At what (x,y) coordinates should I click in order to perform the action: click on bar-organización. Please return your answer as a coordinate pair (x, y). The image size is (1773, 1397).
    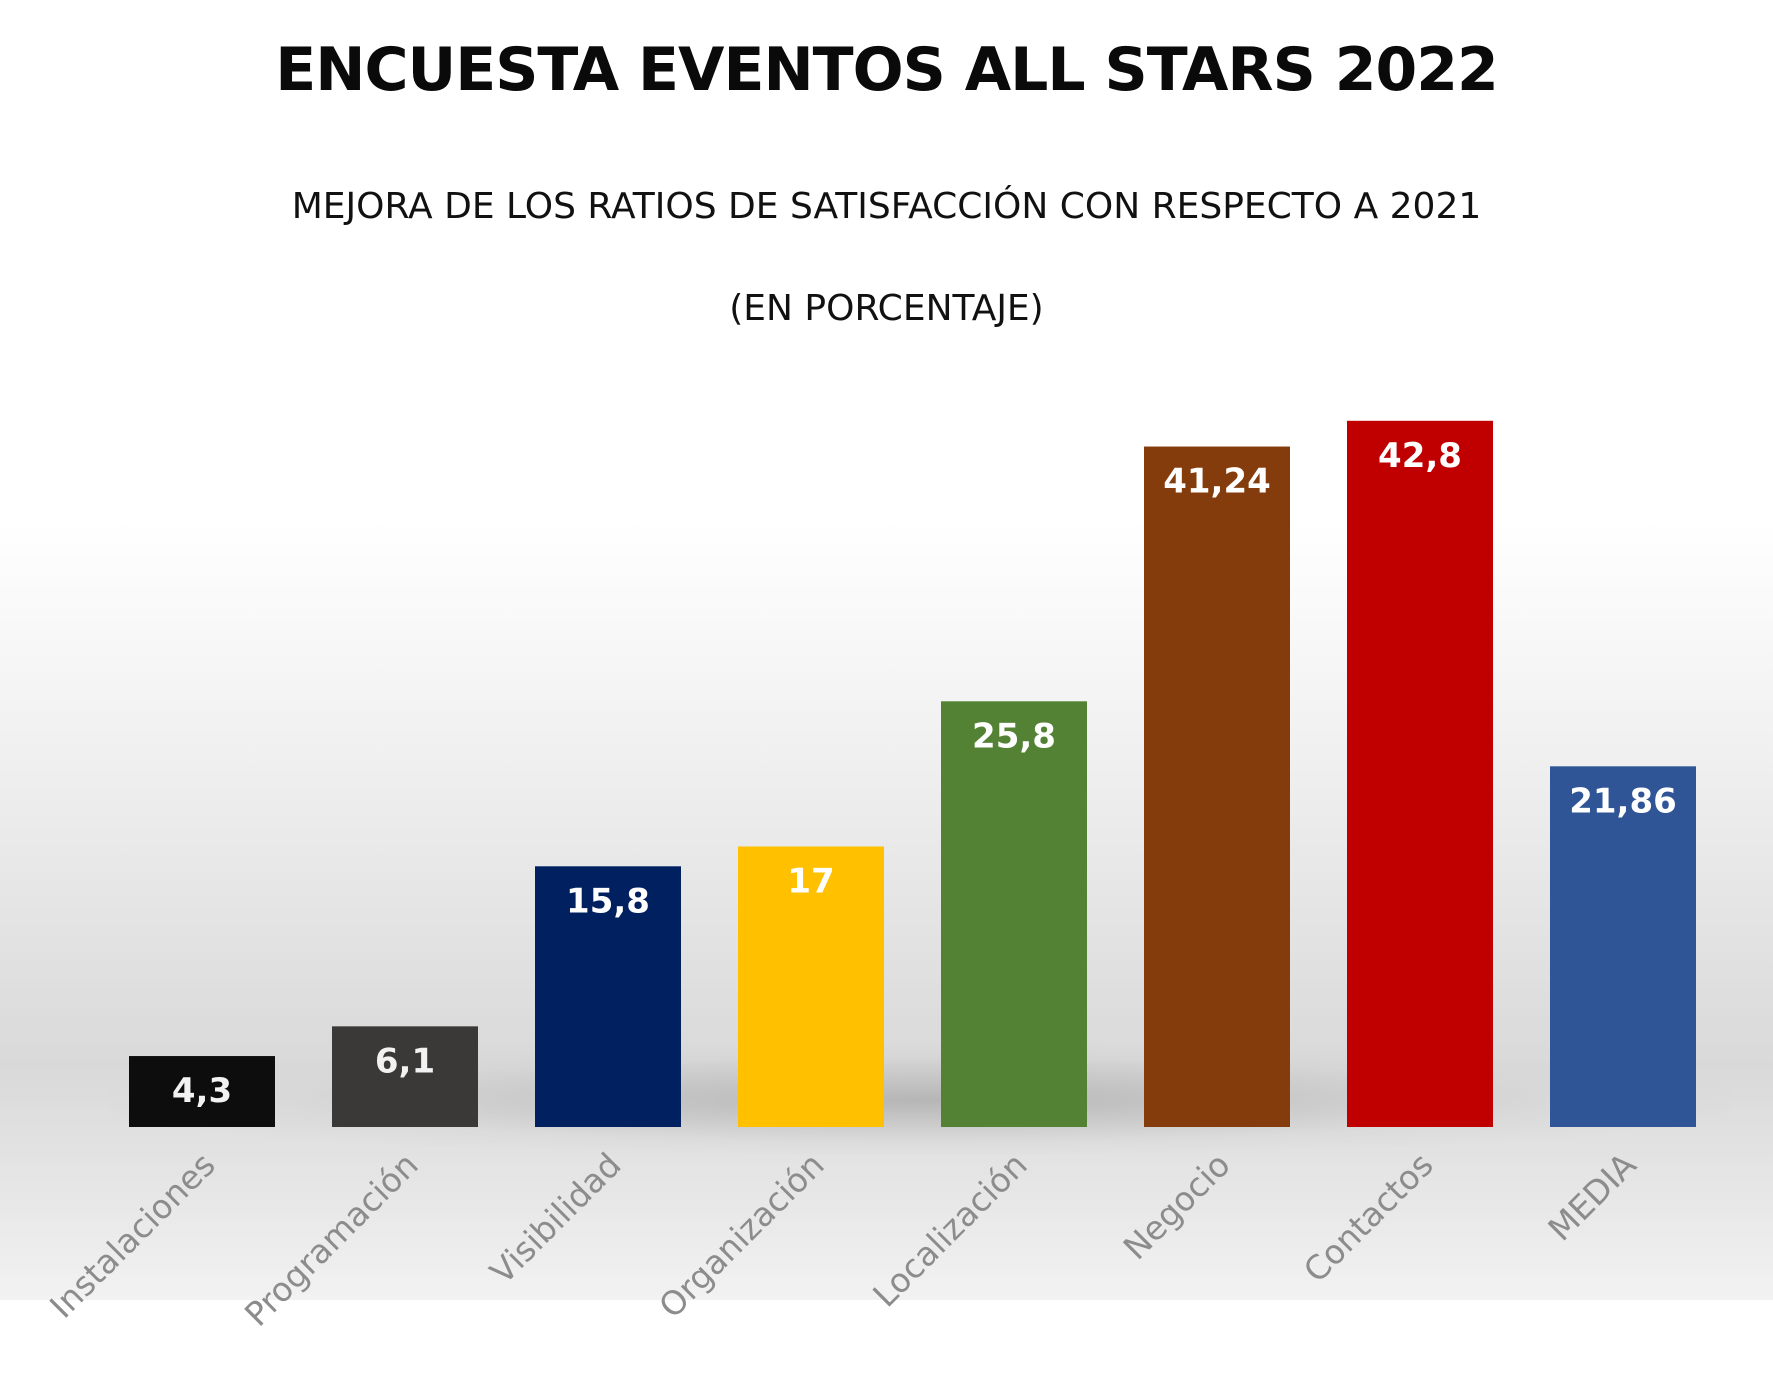
    Looking at the image, I should click on (811, 986).